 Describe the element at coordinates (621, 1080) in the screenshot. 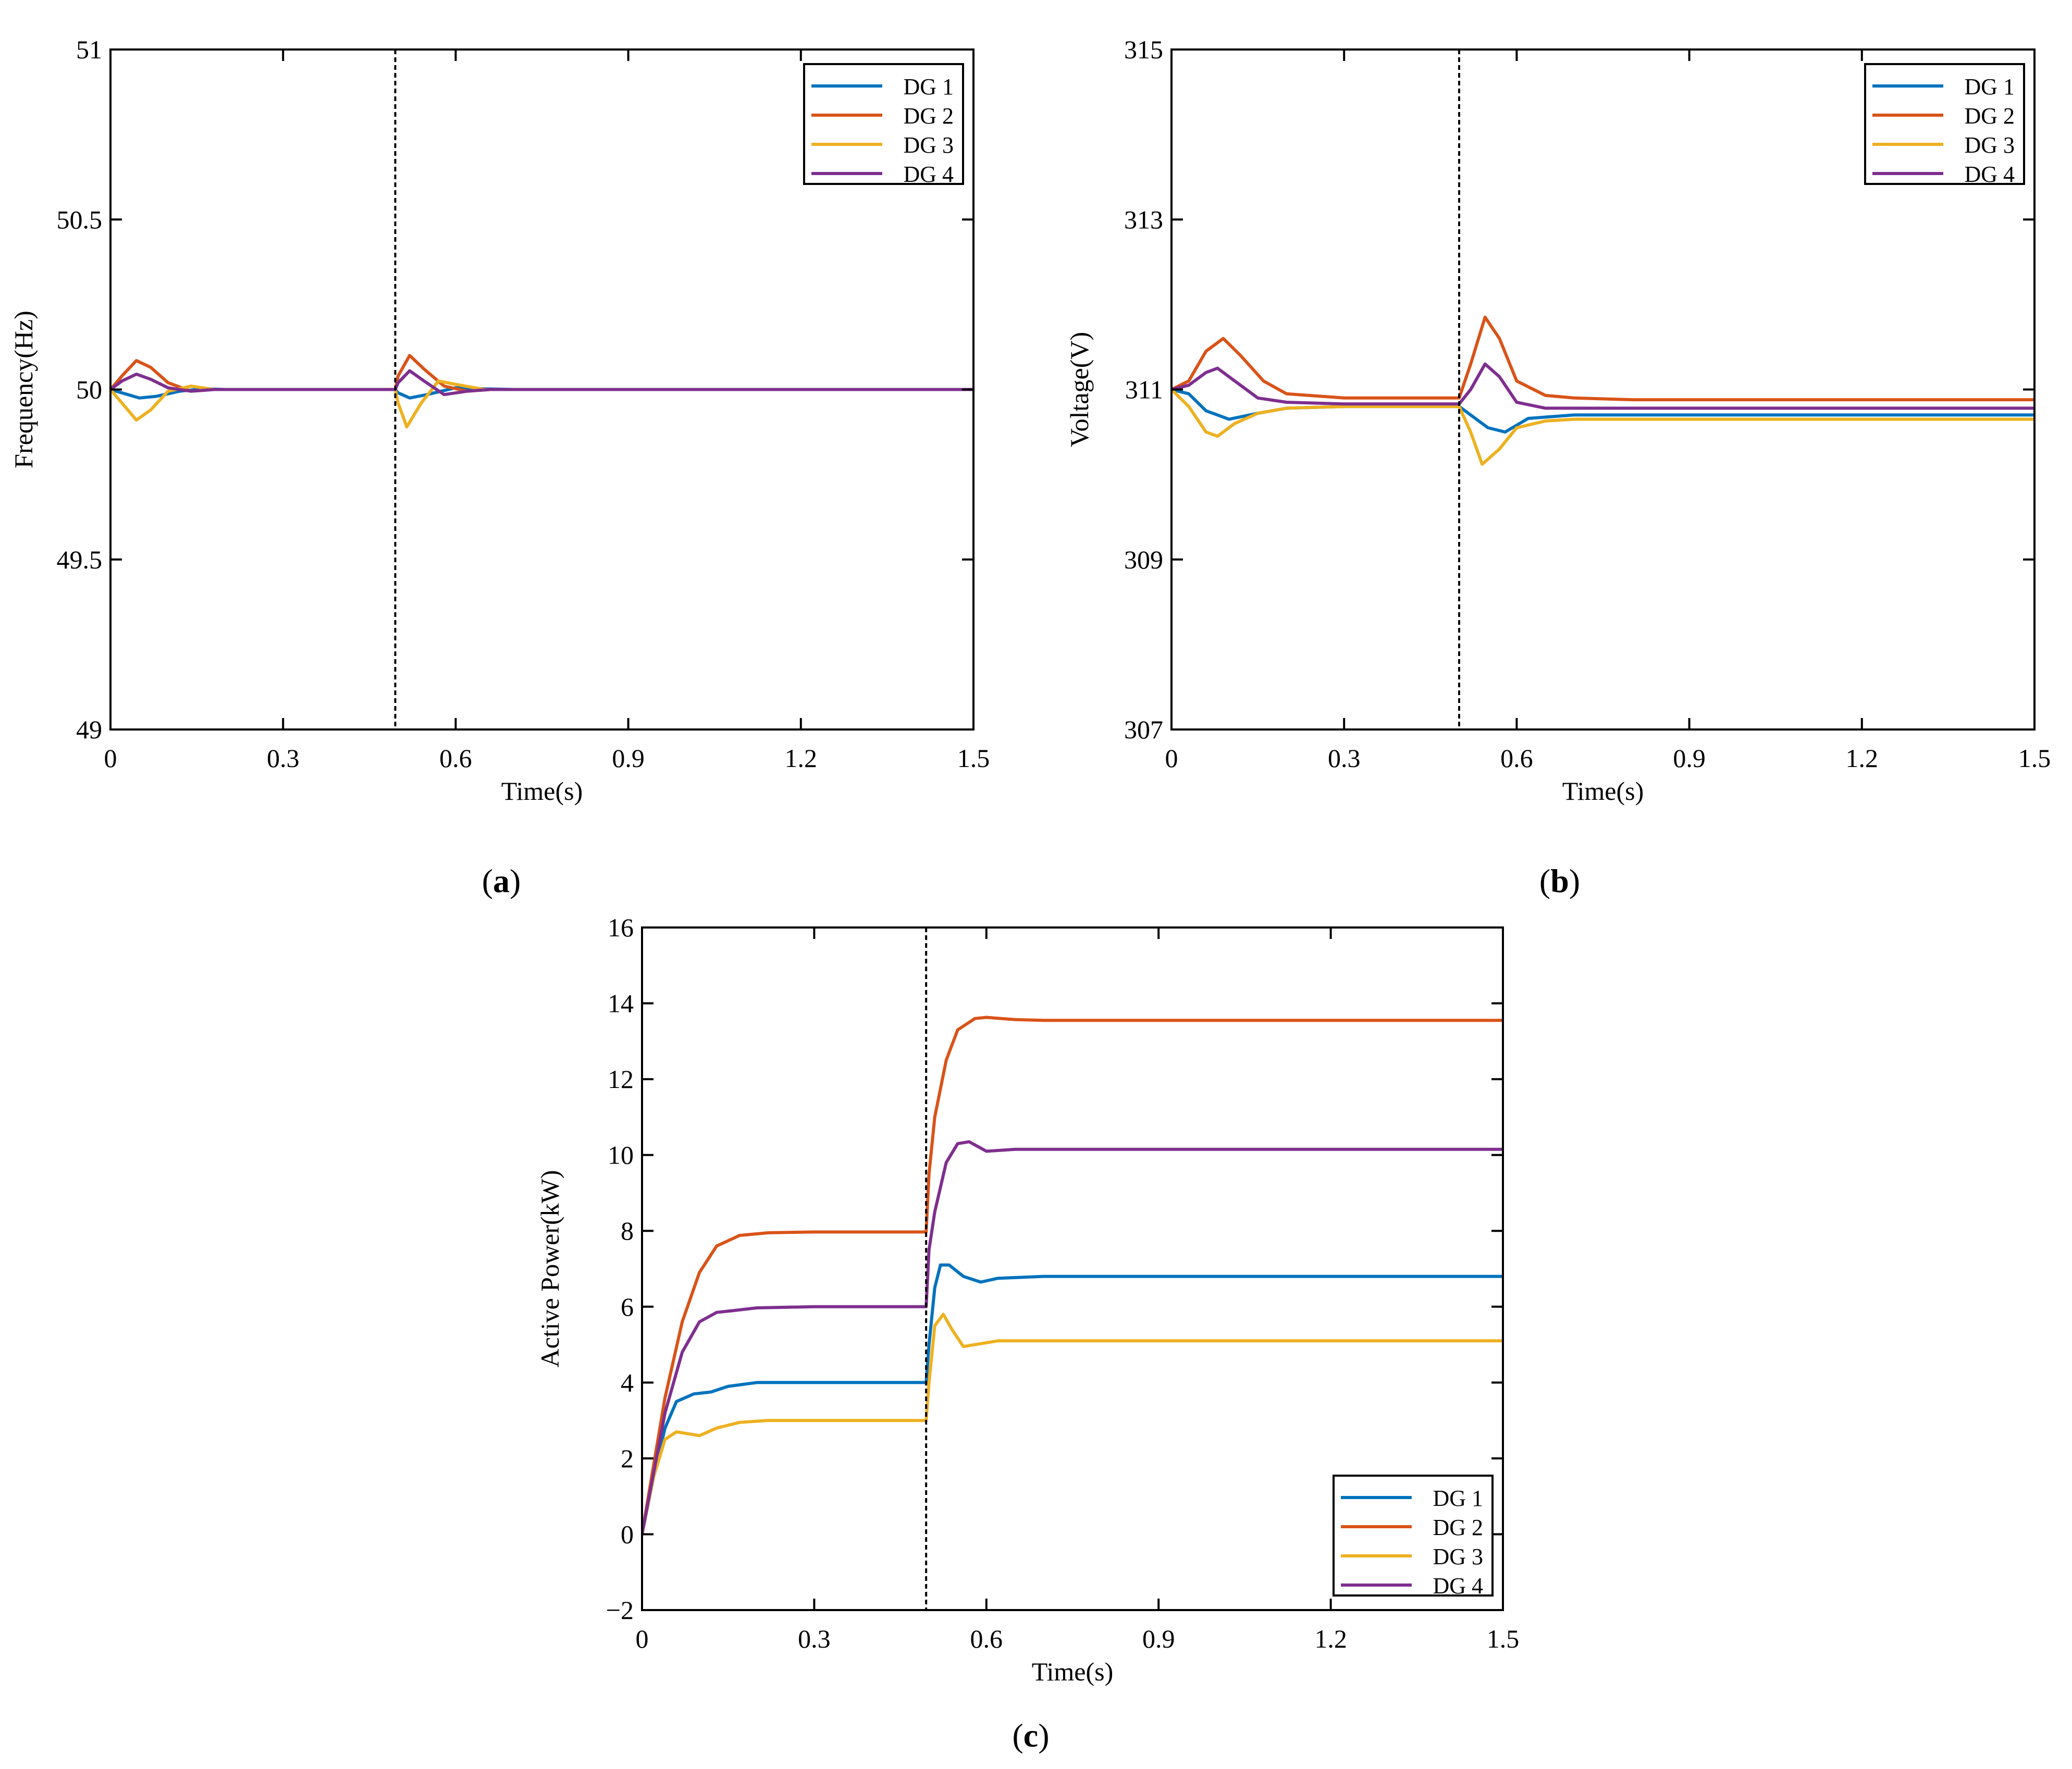

I see `y-tick-label: 12` at that location.